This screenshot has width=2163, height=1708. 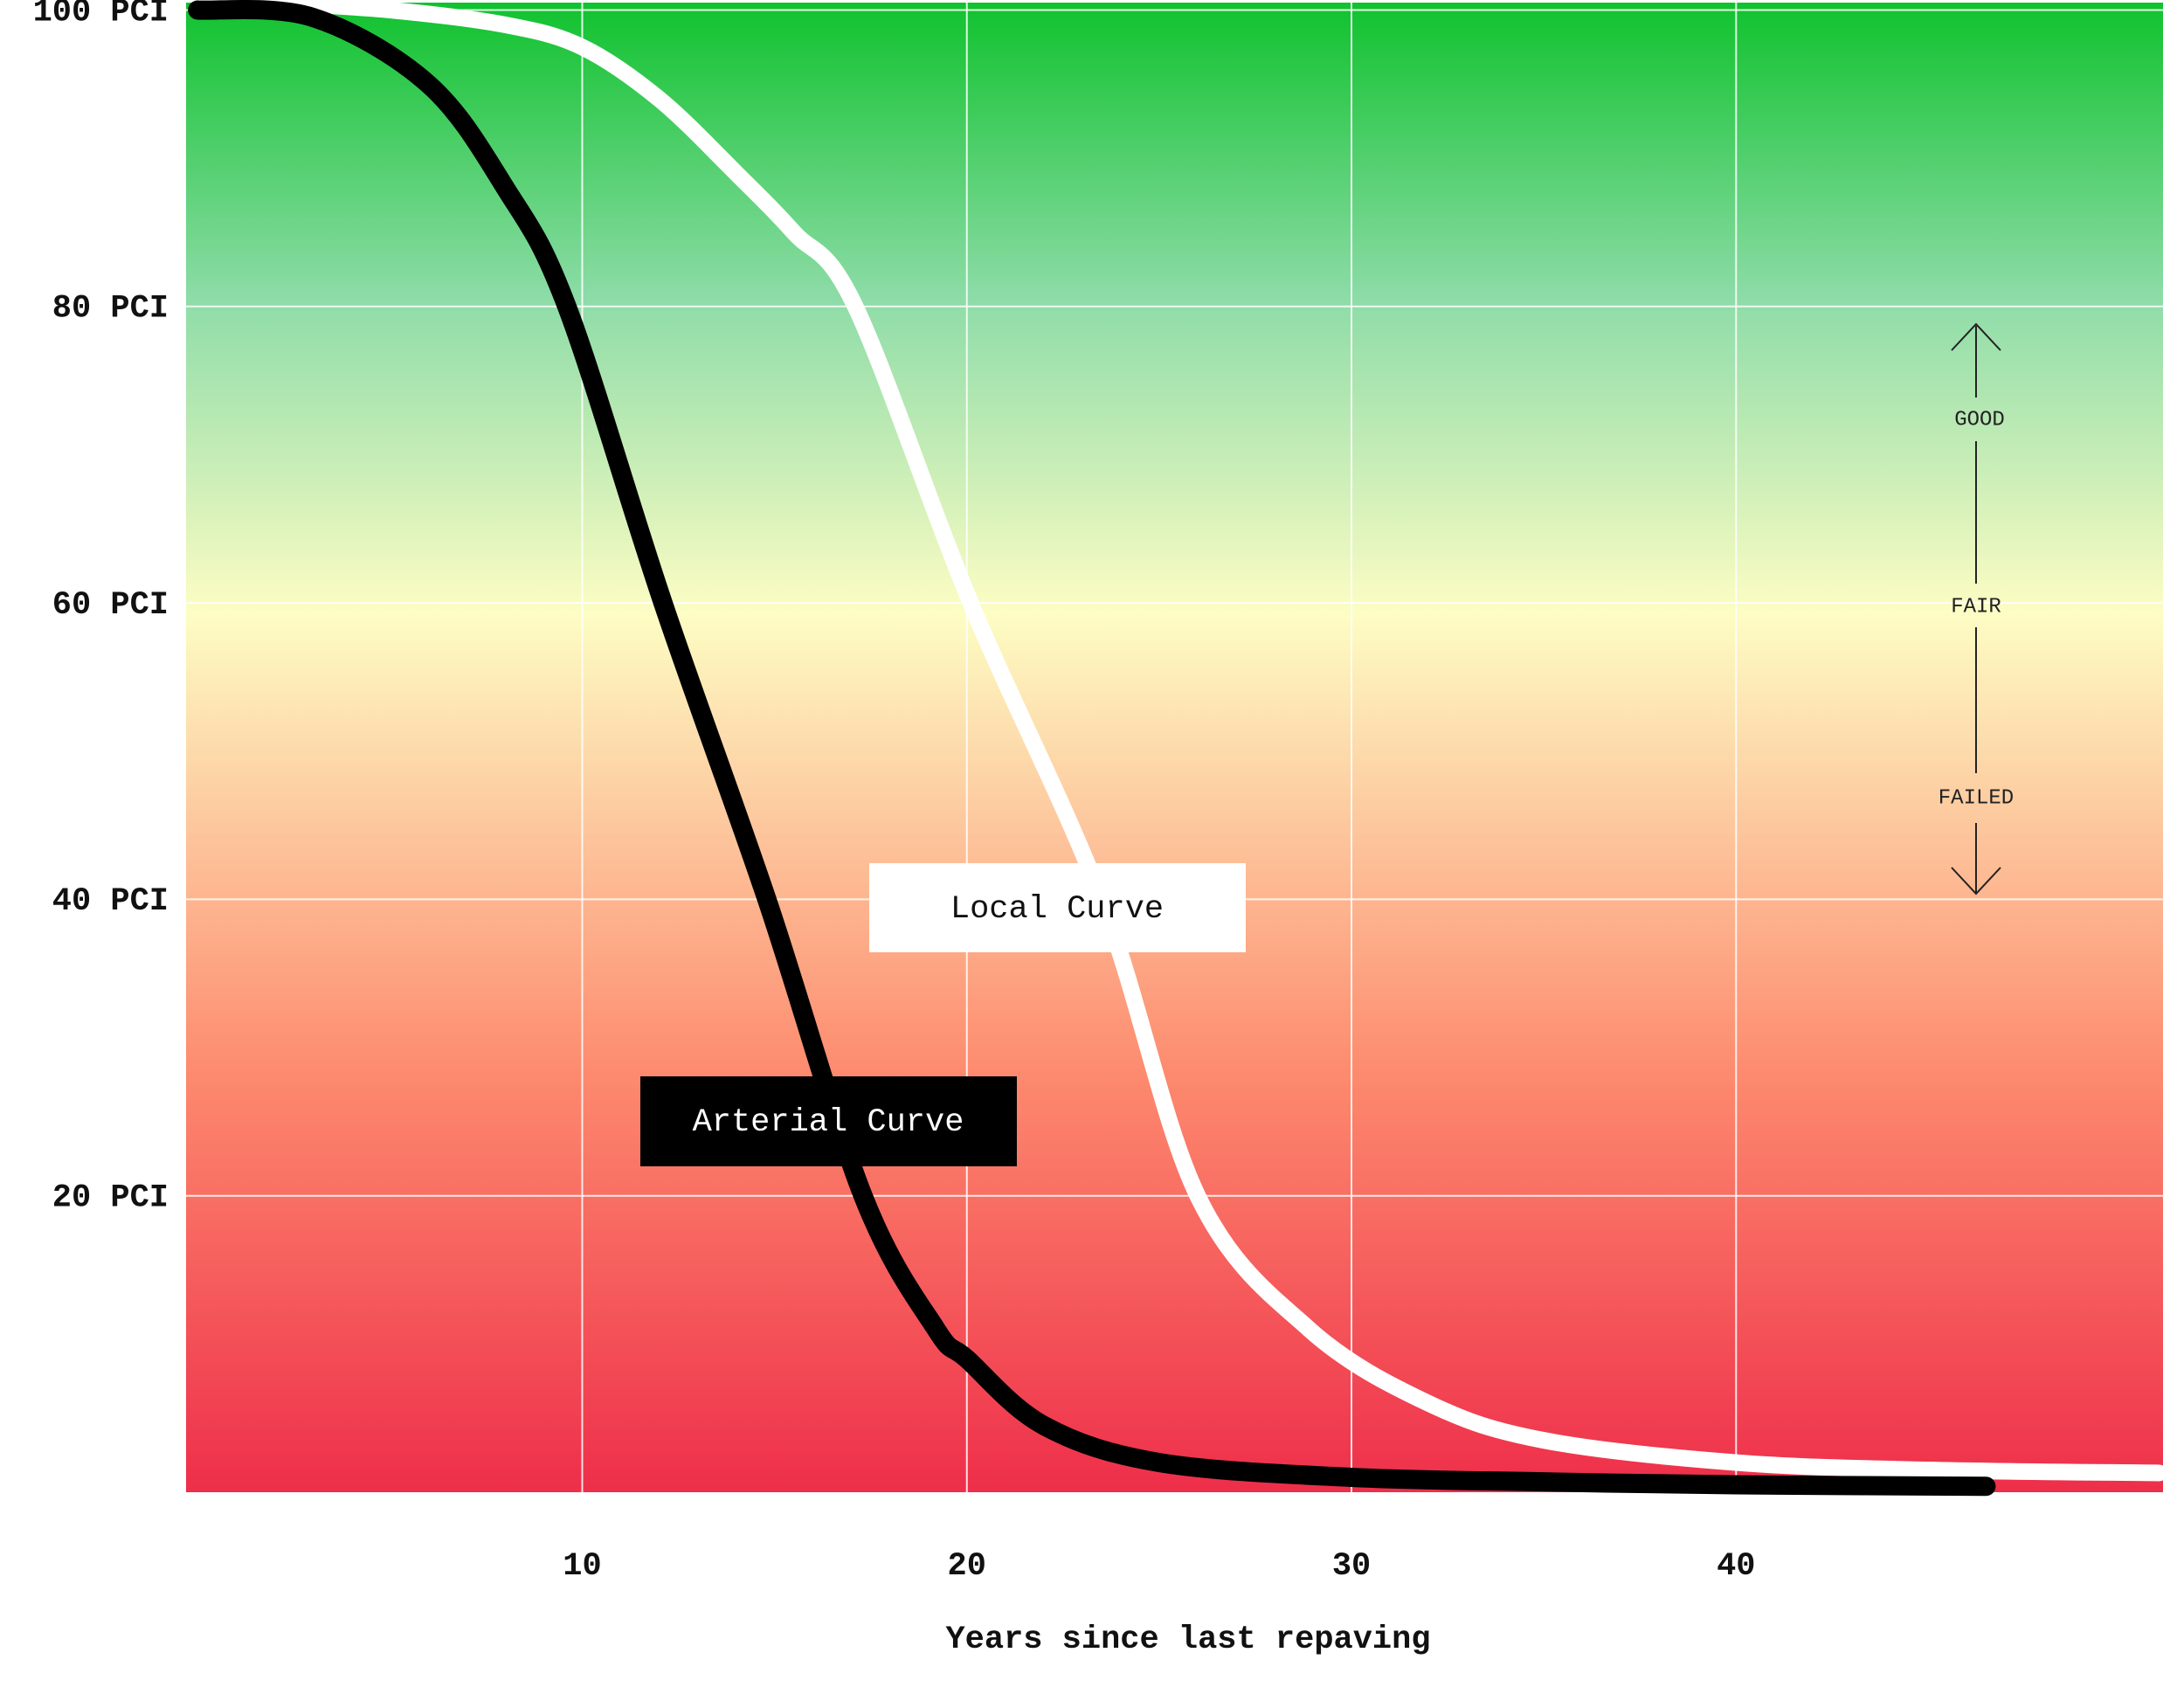 What do you see at coordinates (1187, 1640) in the screenshot?
I see `x-axis-label: Years since last repaving` at bounding box center [1187, 1640].